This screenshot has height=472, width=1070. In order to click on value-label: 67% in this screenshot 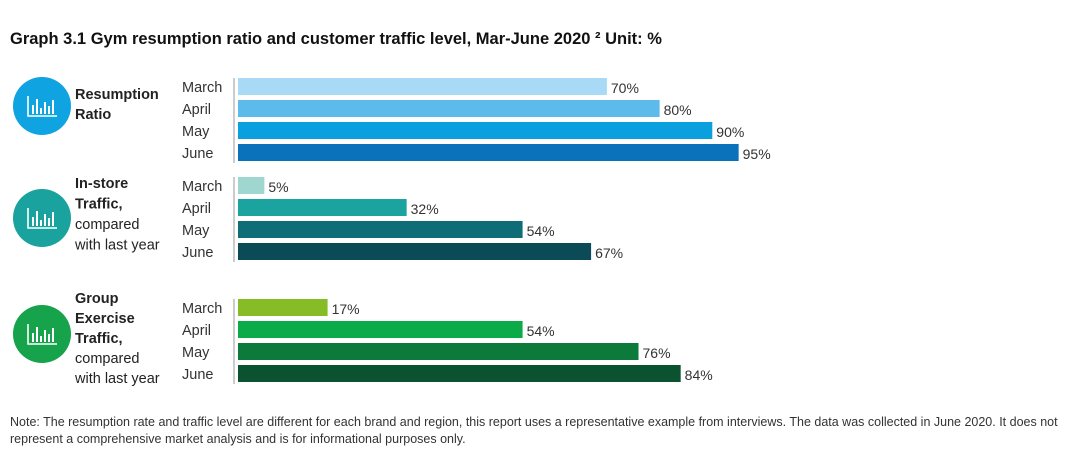, I will do `click(609, 253)`.